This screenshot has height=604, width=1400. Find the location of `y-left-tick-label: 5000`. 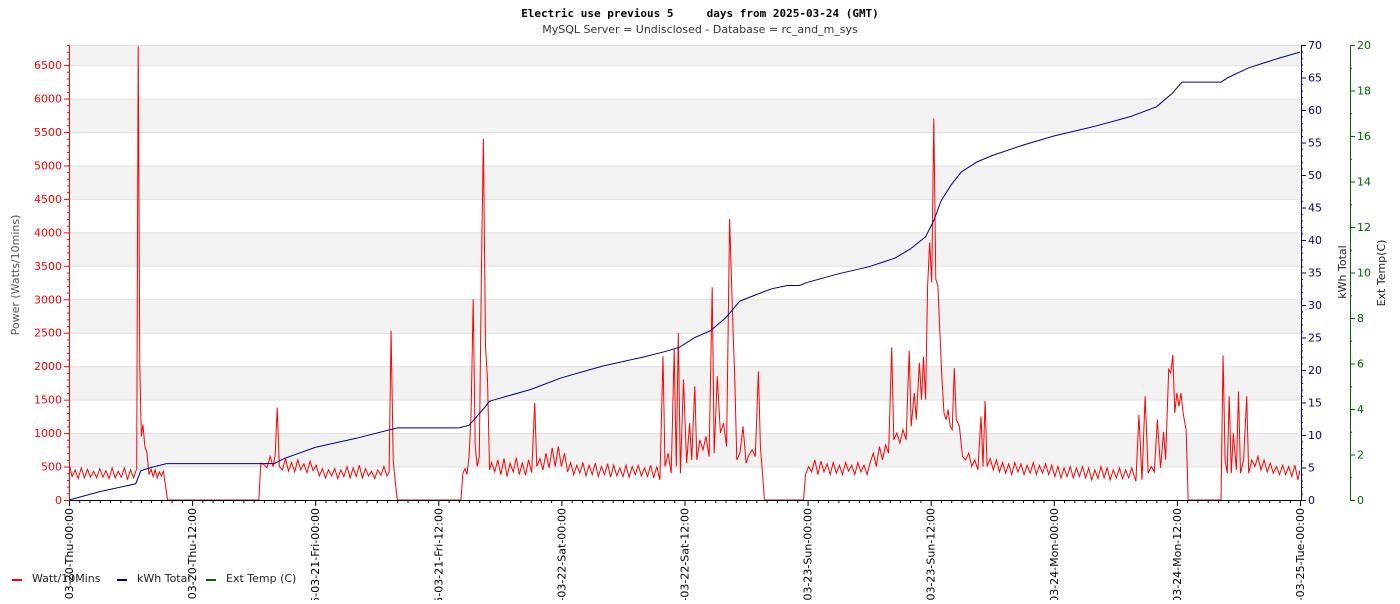

y-left-tick-label: 5000 is located at coordinates (48, 165).